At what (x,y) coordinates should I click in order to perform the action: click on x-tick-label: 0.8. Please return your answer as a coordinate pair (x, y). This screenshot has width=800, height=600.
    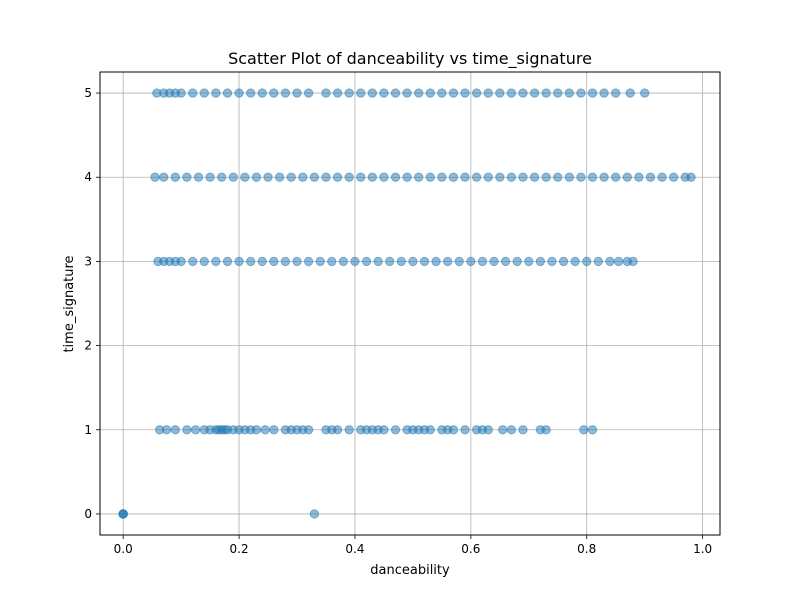
    Looking at the image, I should click on (586, 549).